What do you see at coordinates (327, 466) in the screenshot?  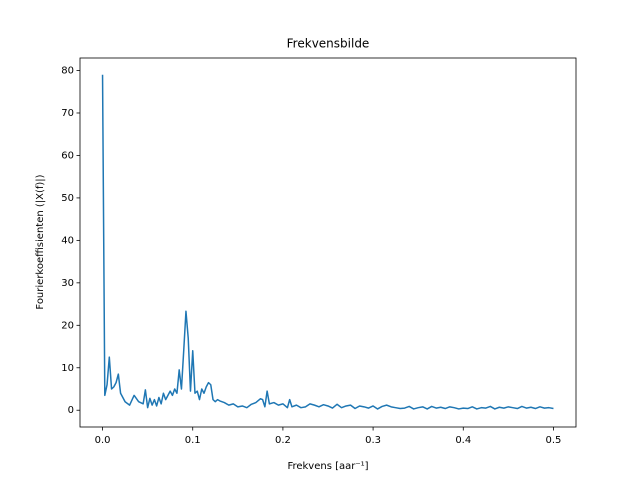 I see `x-axis-label: Frekvens [aar⁻¹]` at bounding box center [327, 466].